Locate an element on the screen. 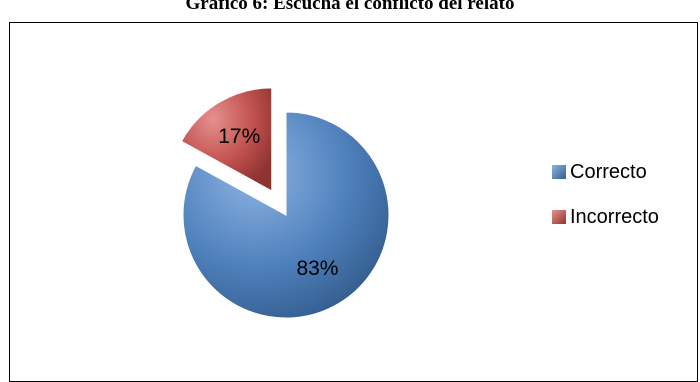 The width and height of the screenshot is (700, 382). legend-item-correcto: Correcto is located at coordinates (605, 172).